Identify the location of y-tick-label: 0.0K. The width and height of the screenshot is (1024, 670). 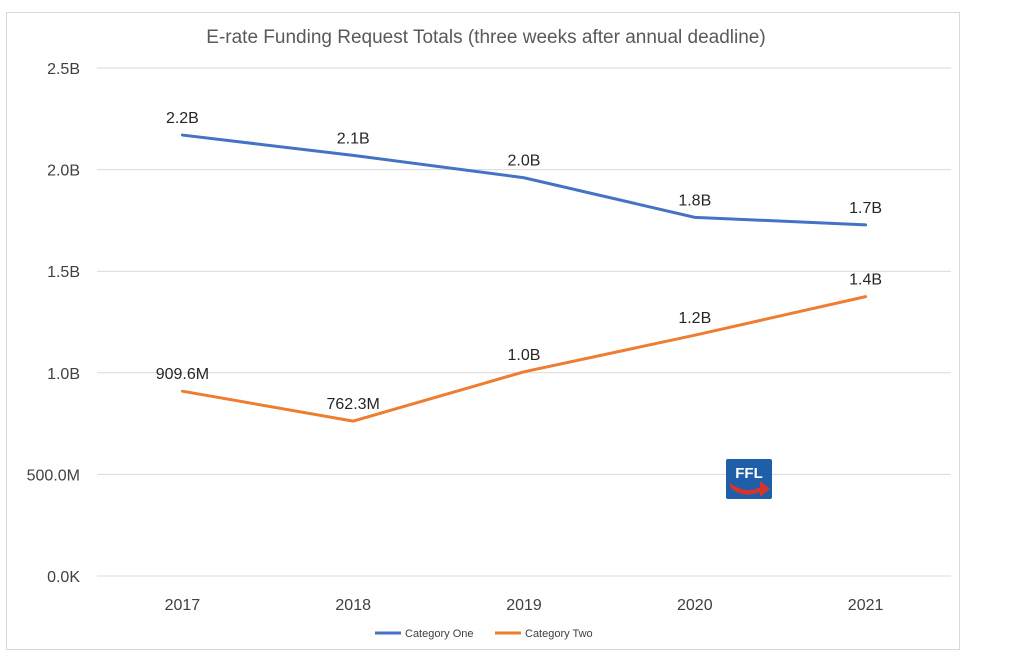
(63, 577).